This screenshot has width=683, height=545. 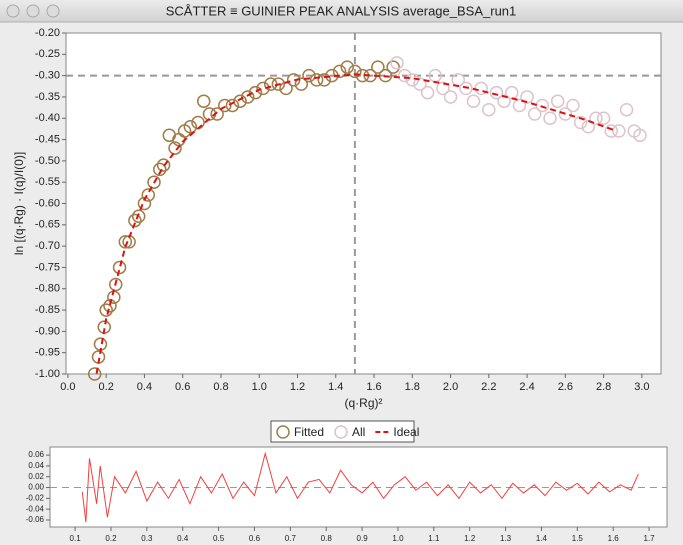 I want to click on close-button, so click(x=13, y=11).